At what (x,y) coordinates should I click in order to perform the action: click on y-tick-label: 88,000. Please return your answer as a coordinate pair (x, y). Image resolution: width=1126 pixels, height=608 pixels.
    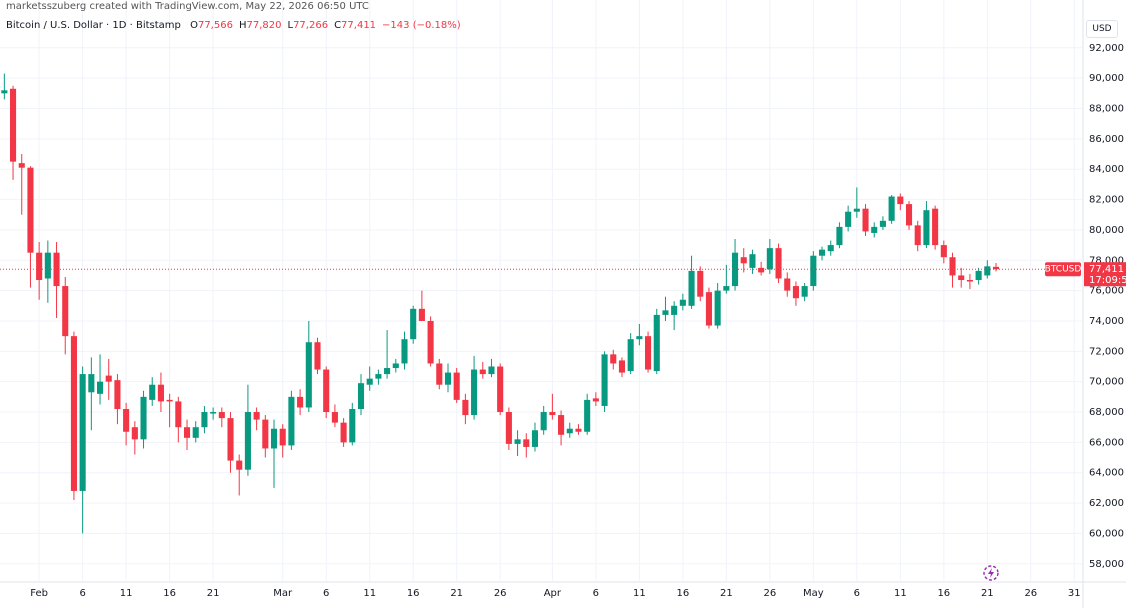
    Looking at the image, I should click on (1106, 109).